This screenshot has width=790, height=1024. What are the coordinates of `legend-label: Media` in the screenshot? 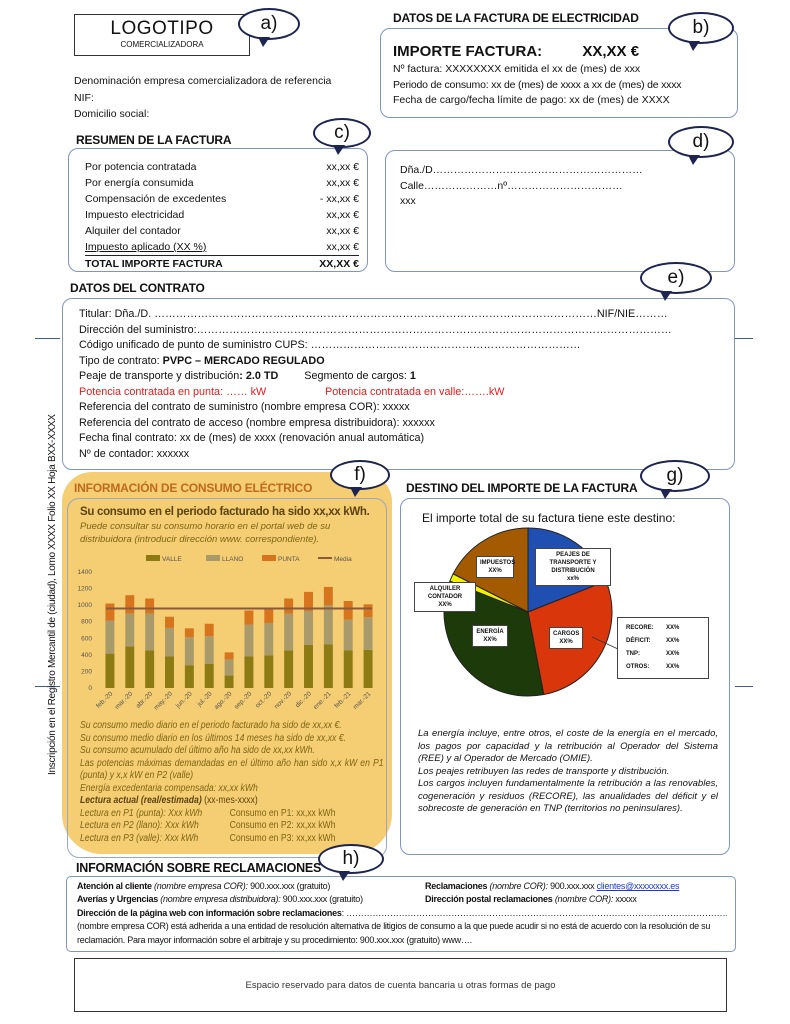 It's located at (343, 559).